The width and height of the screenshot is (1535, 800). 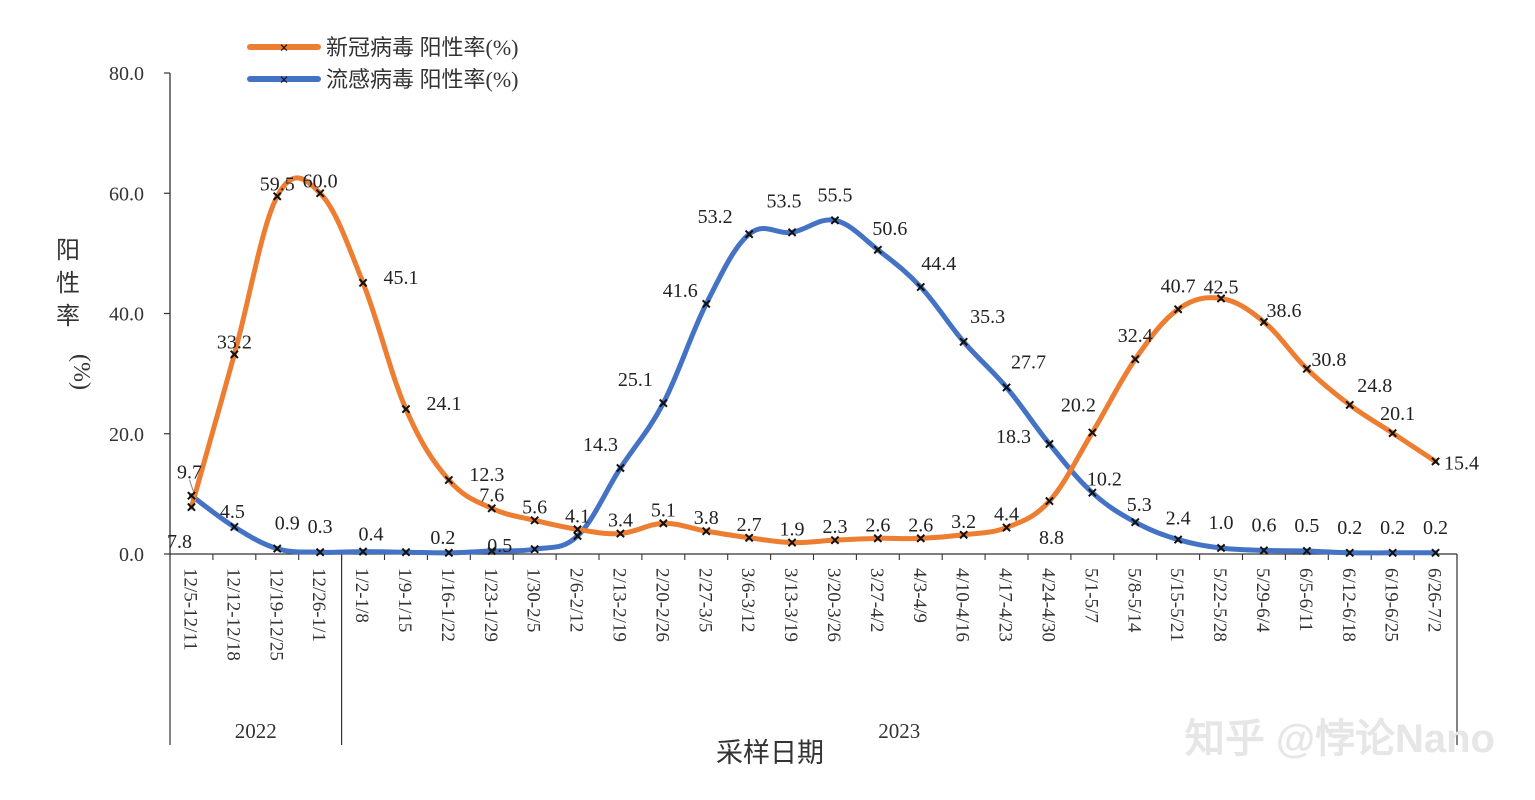 What do you see at coordinates (179, 542) in the screenshot?
I see `data-label-covid: 7.8` at bounding box center [179, 542].